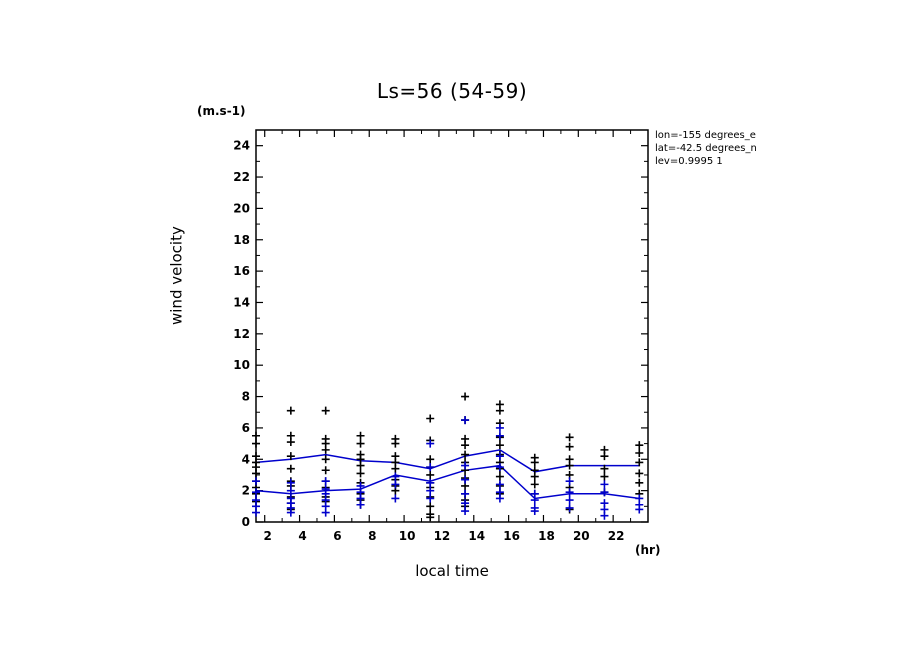 This screenshot has height=654, width=904. What do you see at coordinates (241, 302) in the screenshot?
I see `y-tick-label: 14` at bounding box center [241, 302].